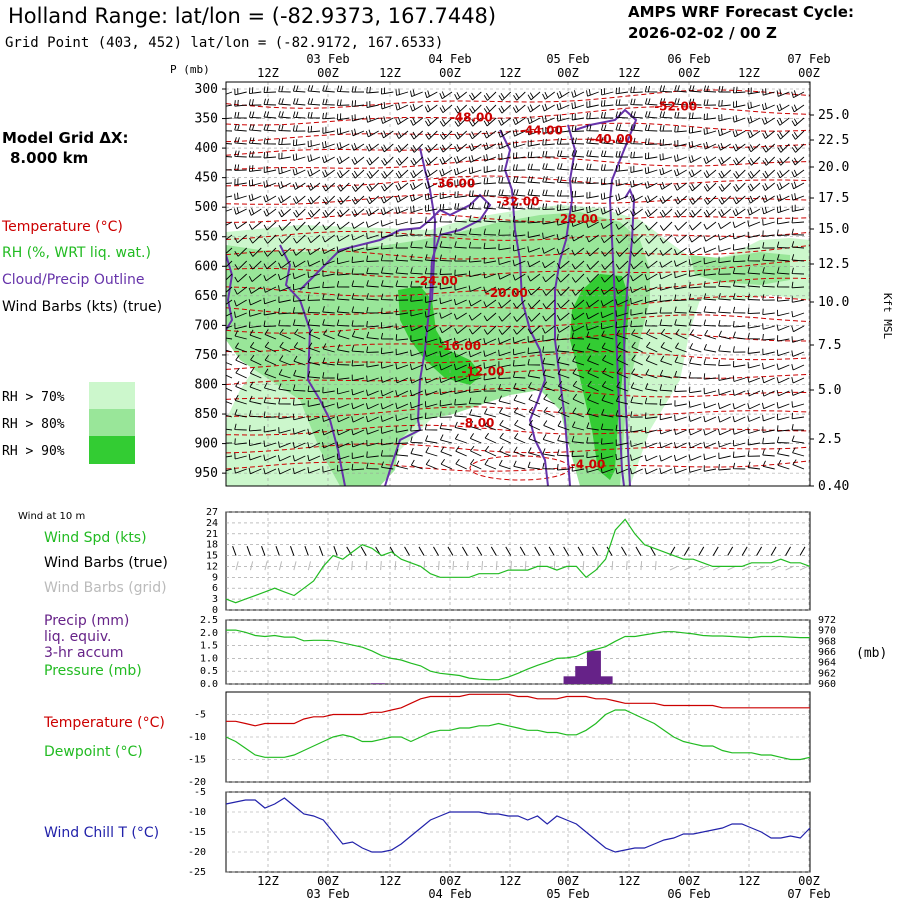  I want to click on wind-tick-label: 9, so click(215, 577).